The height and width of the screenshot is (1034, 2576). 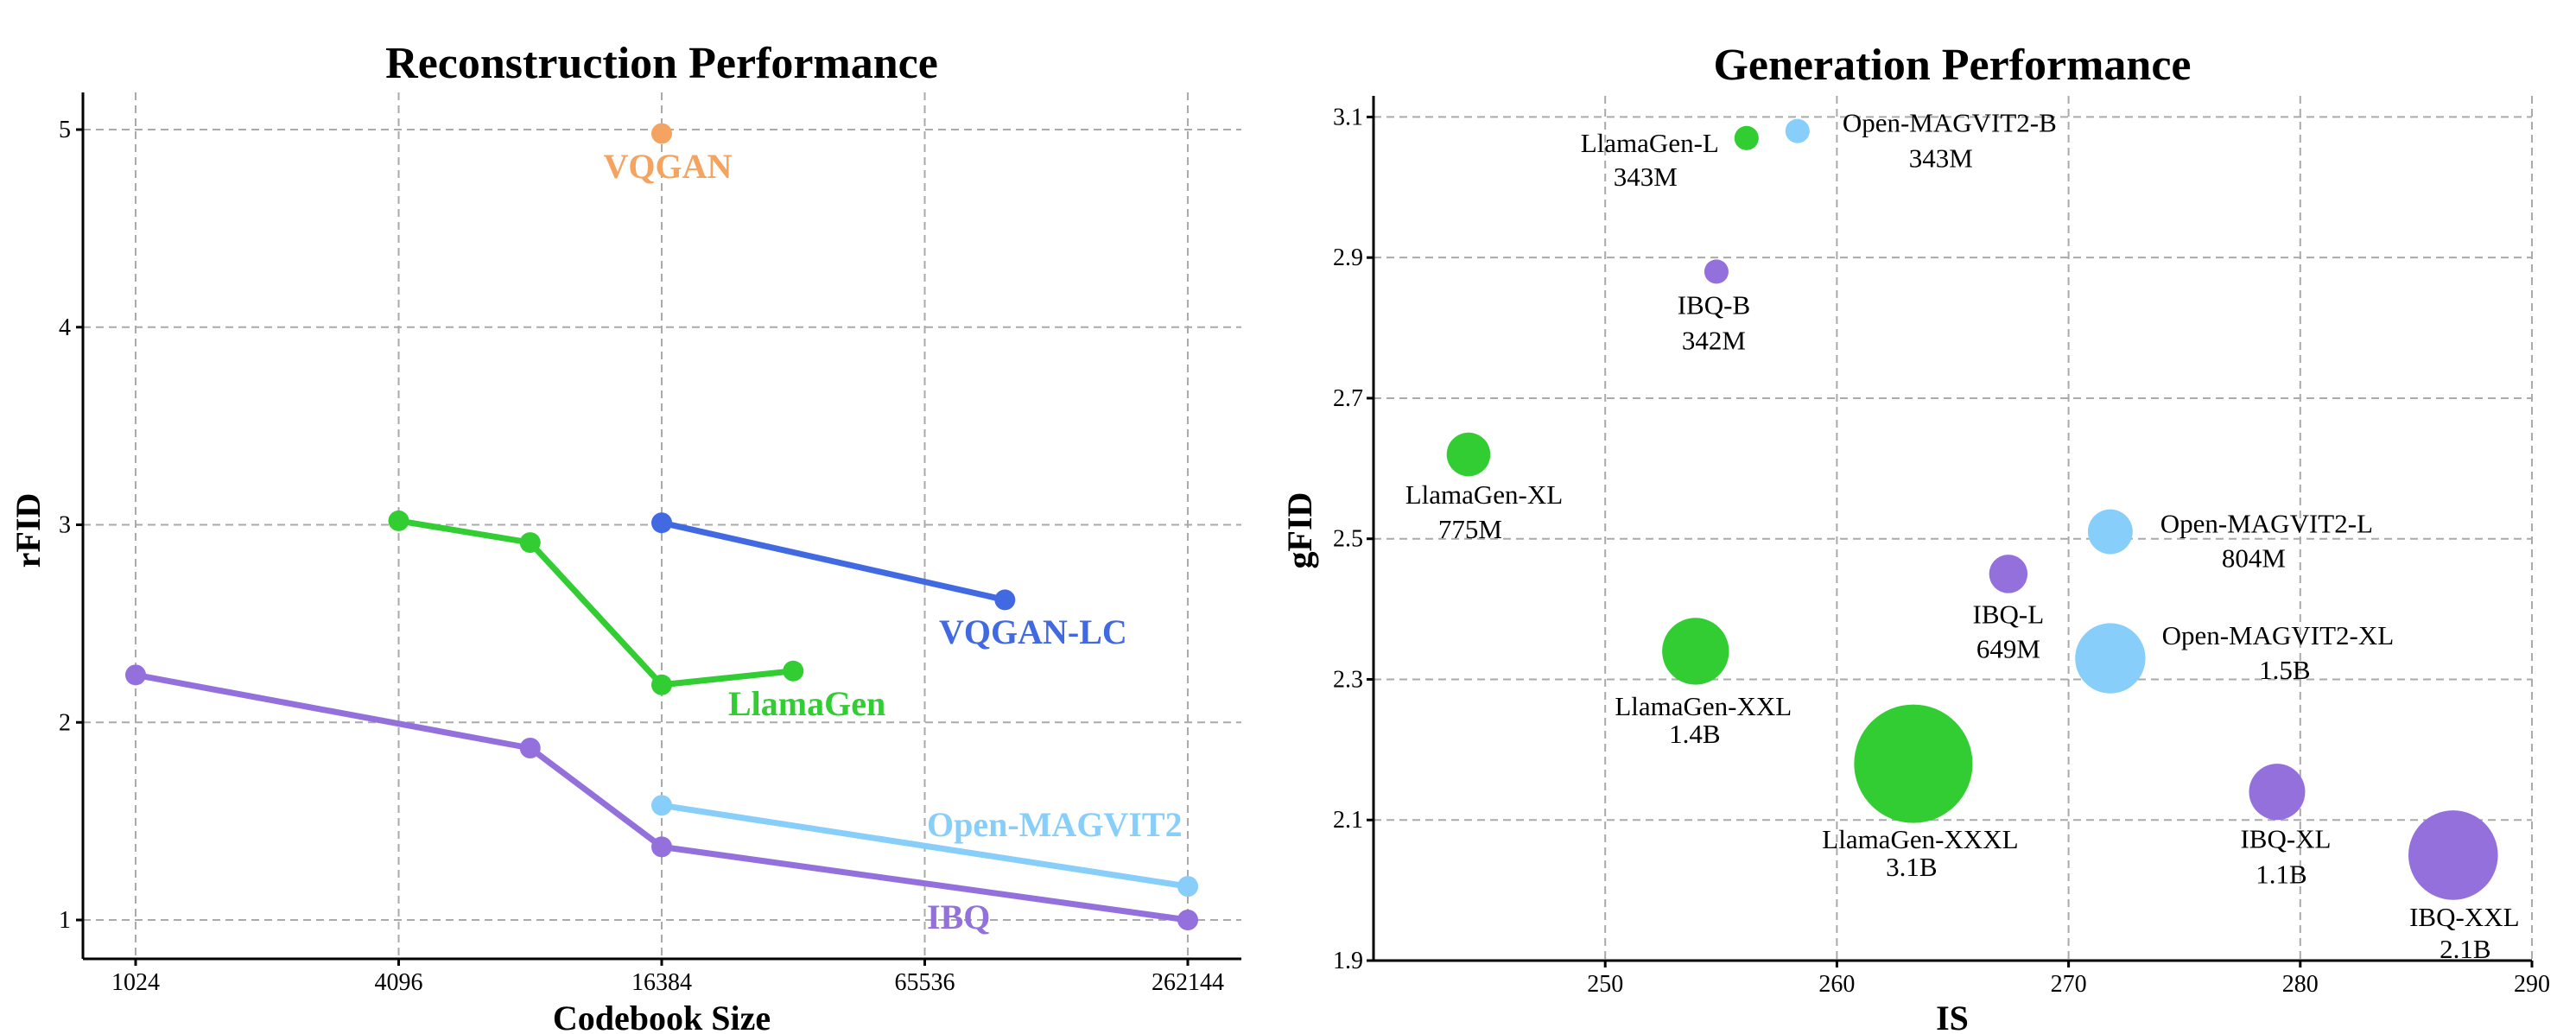 What do you see at coordinates (1703, 706) in the screenshot?
I see `point-label: LlamaGen-XXL` at bounding box center [1703, 706].